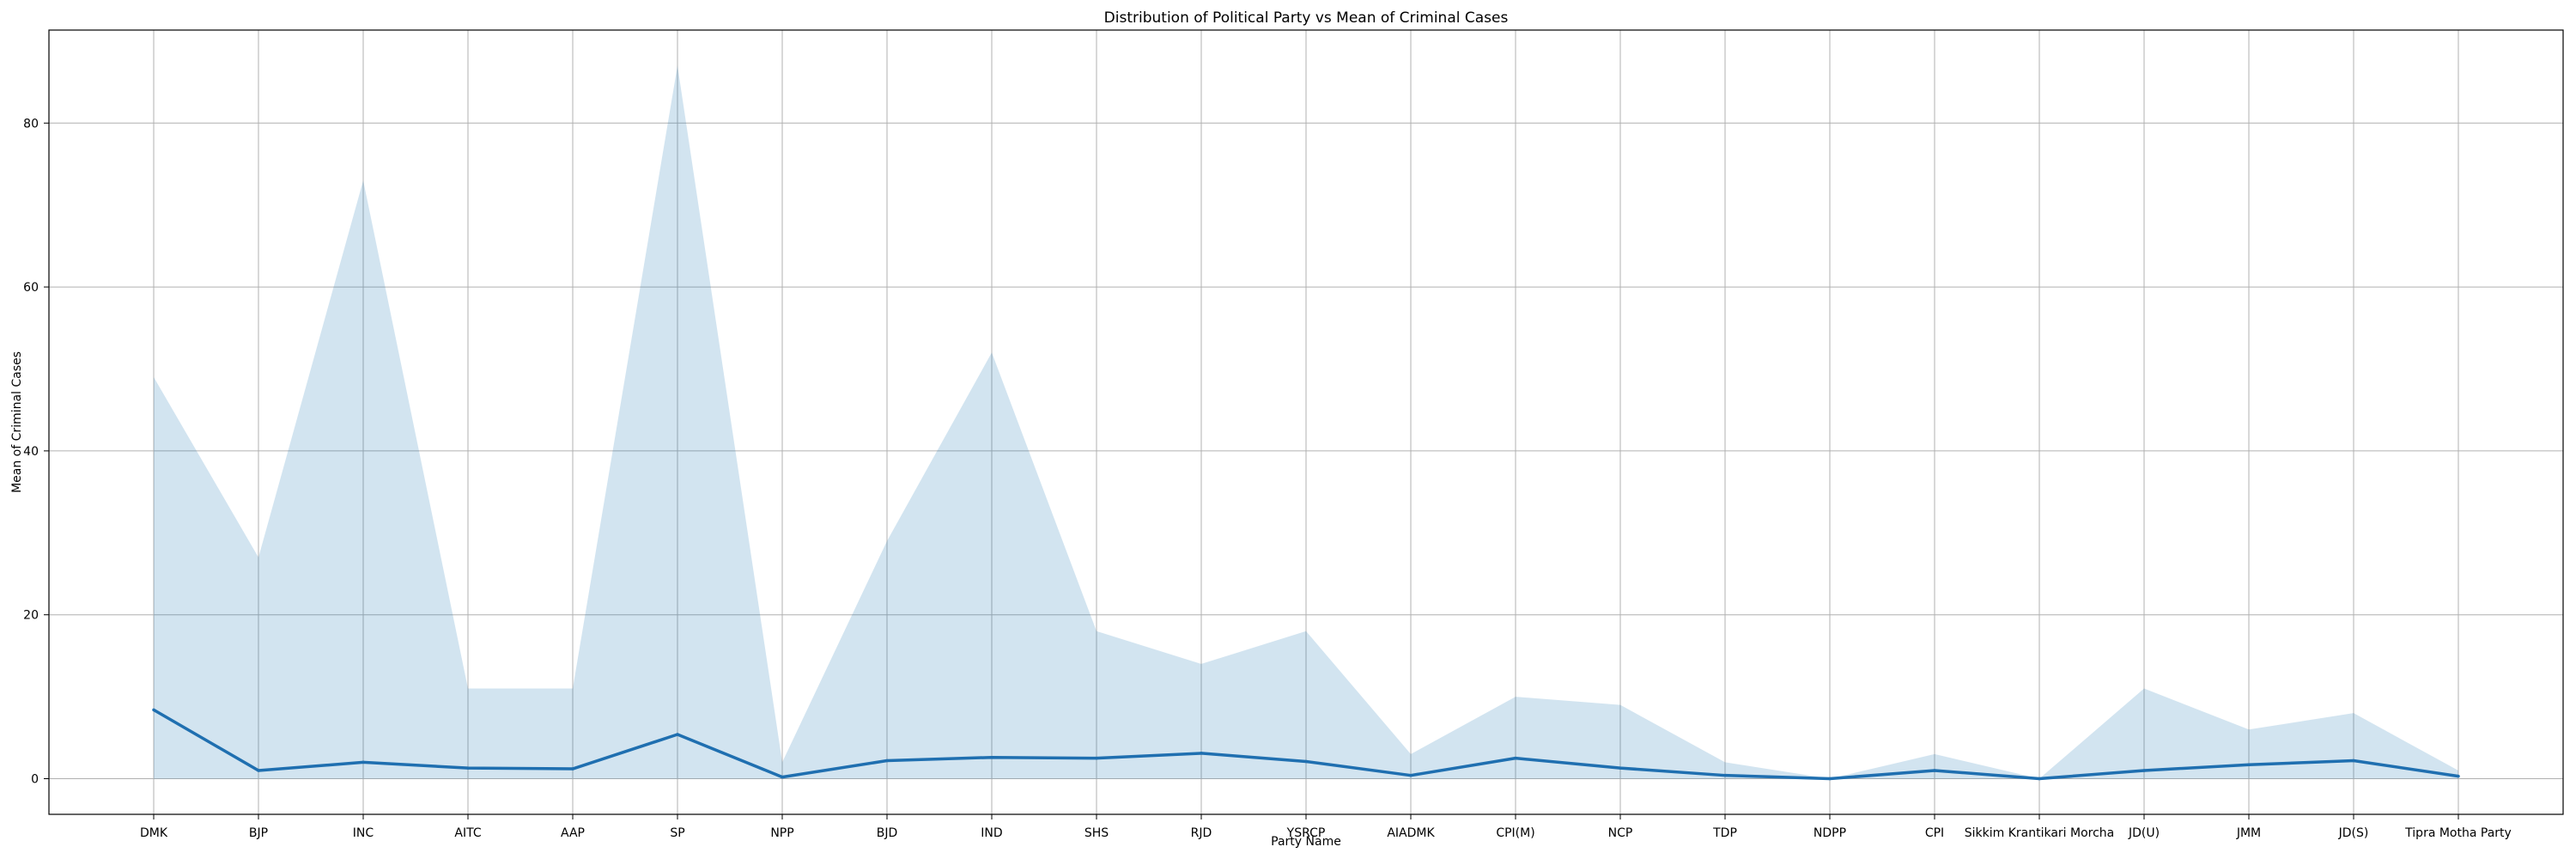 The height and width of the screenshot is (859, 2576). What do you see at coordinates (2144, 833) in the screenshot?
I see `x-tick-label: JD(U)` at bounding box center [2144, 833].